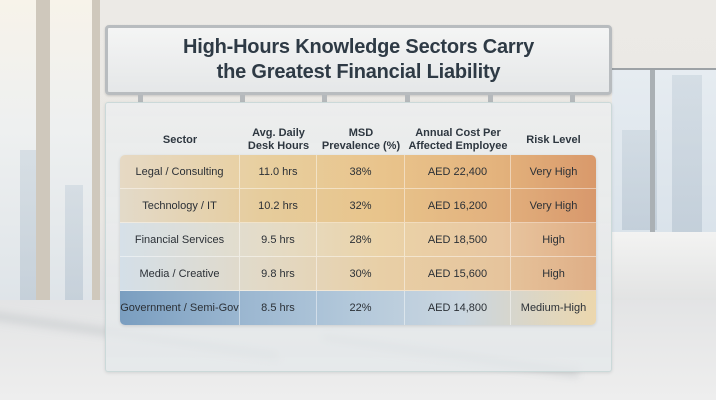 Image resolution: width=716 pixels, height=400 pixels. What do you see at coordinates (180, 171) in the screenshot?
I see `cell-sector: Legal / Consulting` at bounding box center [180, 171].